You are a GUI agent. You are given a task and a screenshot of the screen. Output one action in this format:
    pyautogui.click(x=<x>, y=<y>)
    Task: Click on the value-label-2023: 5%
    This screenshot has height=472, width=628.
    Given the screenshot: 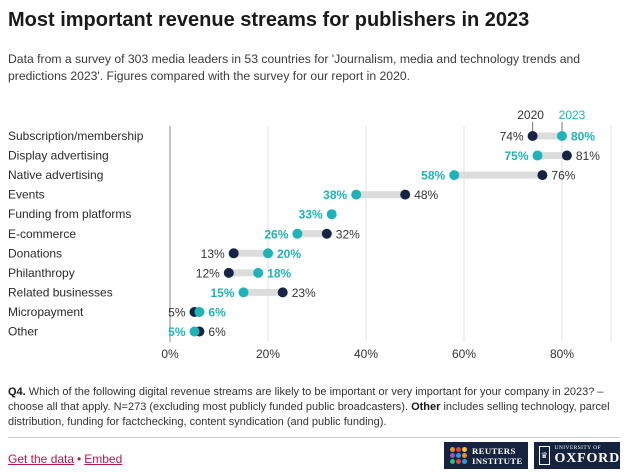 What is the action you would take?
    pyautogui.click(x=177, y=332)
    